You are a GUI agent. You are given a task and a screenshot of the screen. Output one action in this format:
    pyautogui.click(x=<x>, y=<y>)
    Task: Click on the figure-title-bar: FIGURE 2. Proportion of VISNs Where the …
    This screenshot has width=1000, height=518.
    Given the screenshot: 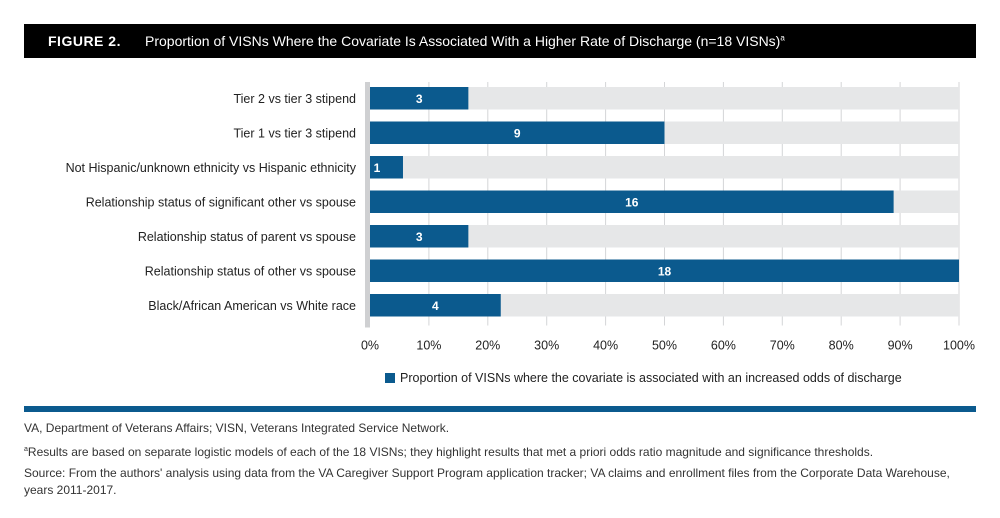 What is the action you would take?
    pyautogui.click(x=500, y=41)
    